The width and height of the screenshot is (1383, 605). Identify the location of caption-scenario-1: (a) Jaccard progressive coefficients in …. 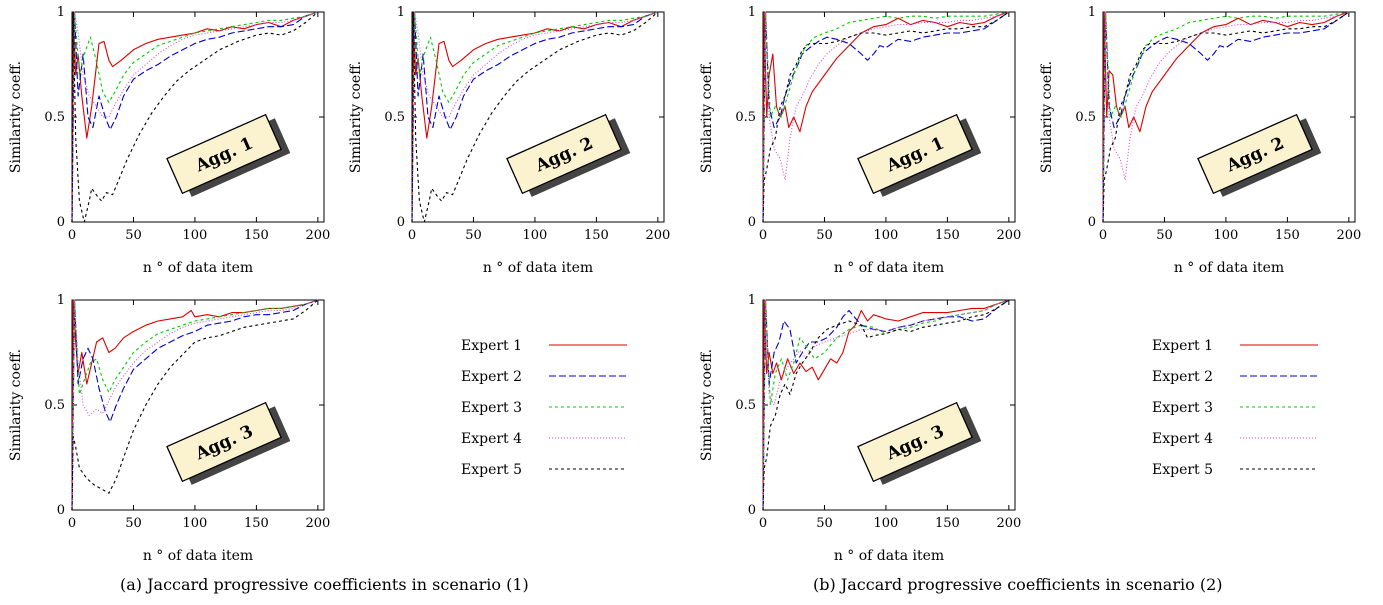
(324, 584).